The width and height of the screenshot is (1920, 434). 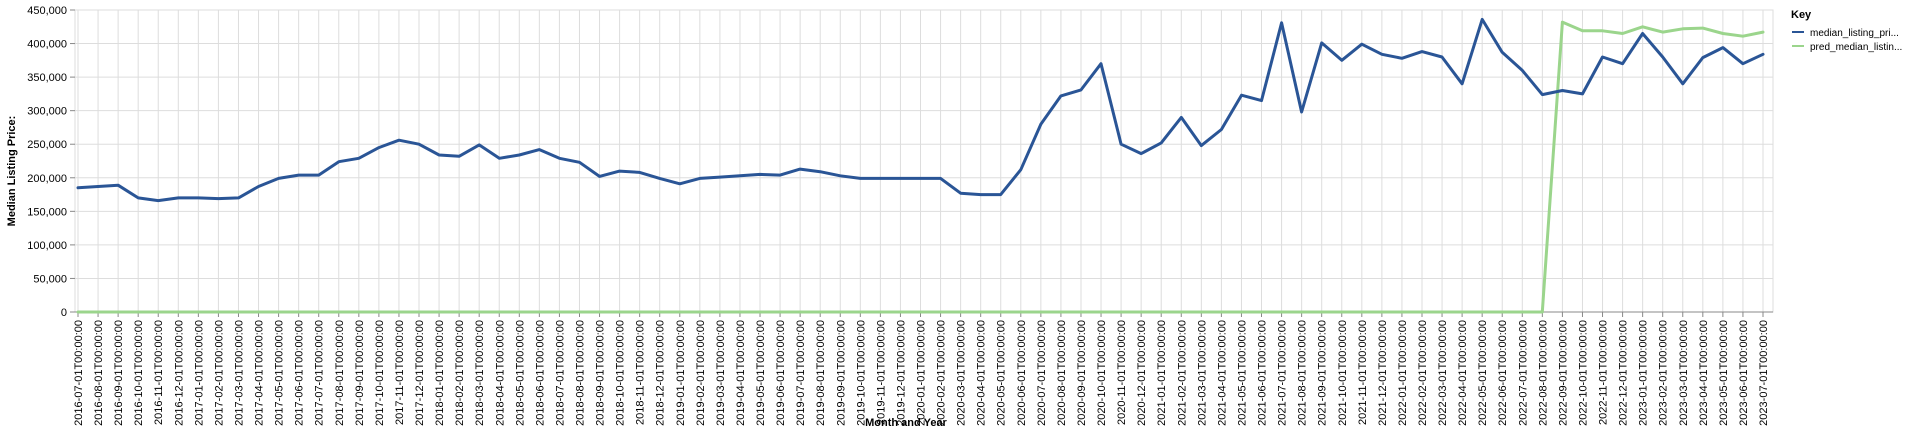 What do you see at coordinates (962, 373) in the screenshot?
I see `x-tick-label: 2020-03-01T00:00:00` at bounding box center [962, 373].